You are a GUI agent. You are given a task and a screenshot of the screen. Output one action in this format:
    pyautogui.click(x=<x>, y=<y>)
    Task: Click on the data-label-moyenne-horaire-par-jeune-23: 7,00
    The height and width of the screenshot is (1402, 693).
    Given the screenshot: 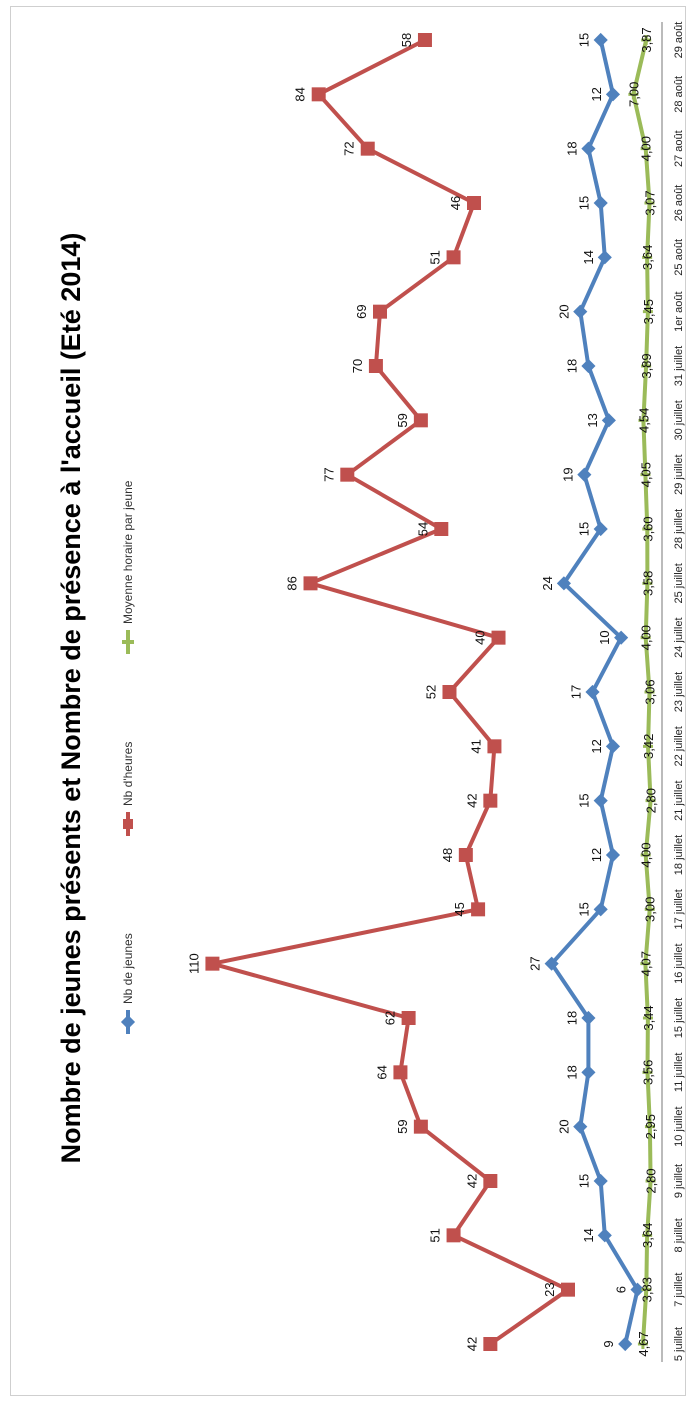 What is the action you would take?
    pyautogui.click(x=633, y=94)
    